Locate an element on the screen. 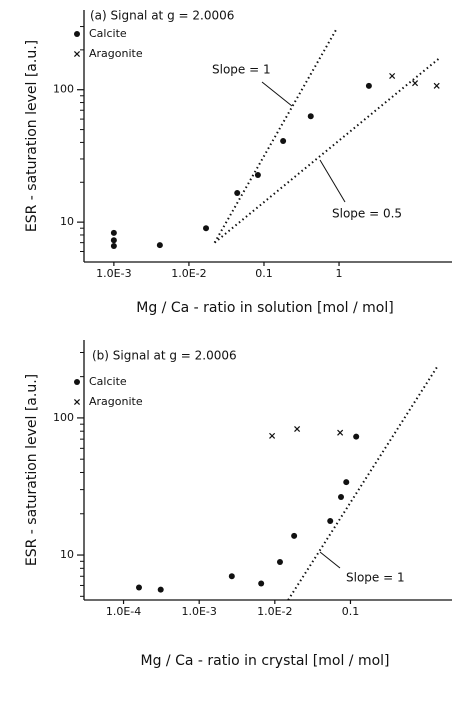  x-axis-label: Mg / Ca - ratio in crystal [mol / mol] is located at coordinates (265, 661).